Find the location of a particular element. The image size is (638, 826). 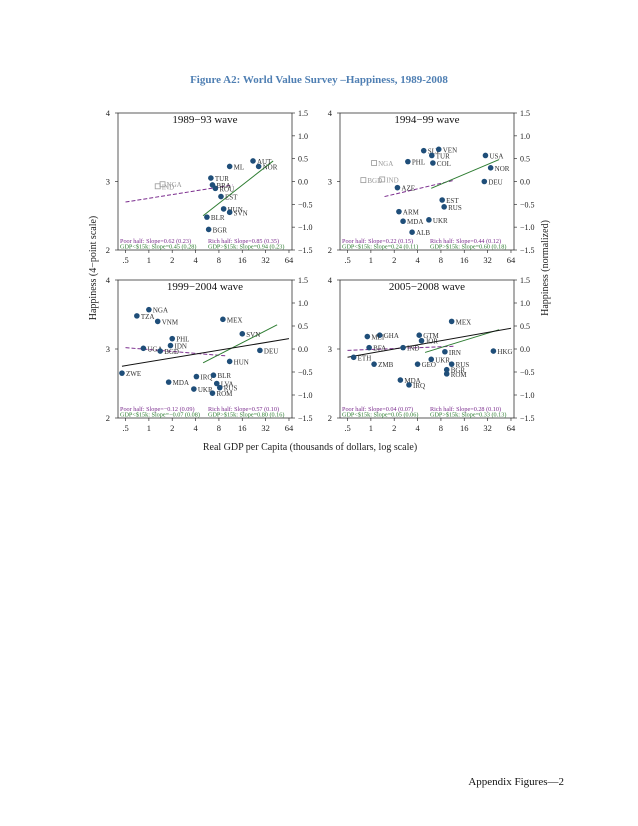

panel-title: 1994−99 wave is located at coordinates (426, 120).